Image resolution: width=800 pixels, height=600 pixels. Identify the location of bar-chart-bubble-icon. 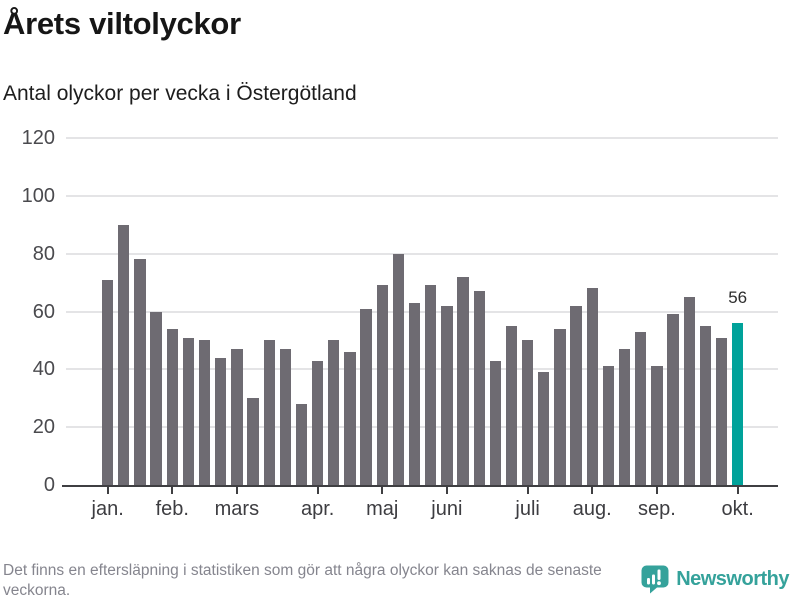
(655, 579).